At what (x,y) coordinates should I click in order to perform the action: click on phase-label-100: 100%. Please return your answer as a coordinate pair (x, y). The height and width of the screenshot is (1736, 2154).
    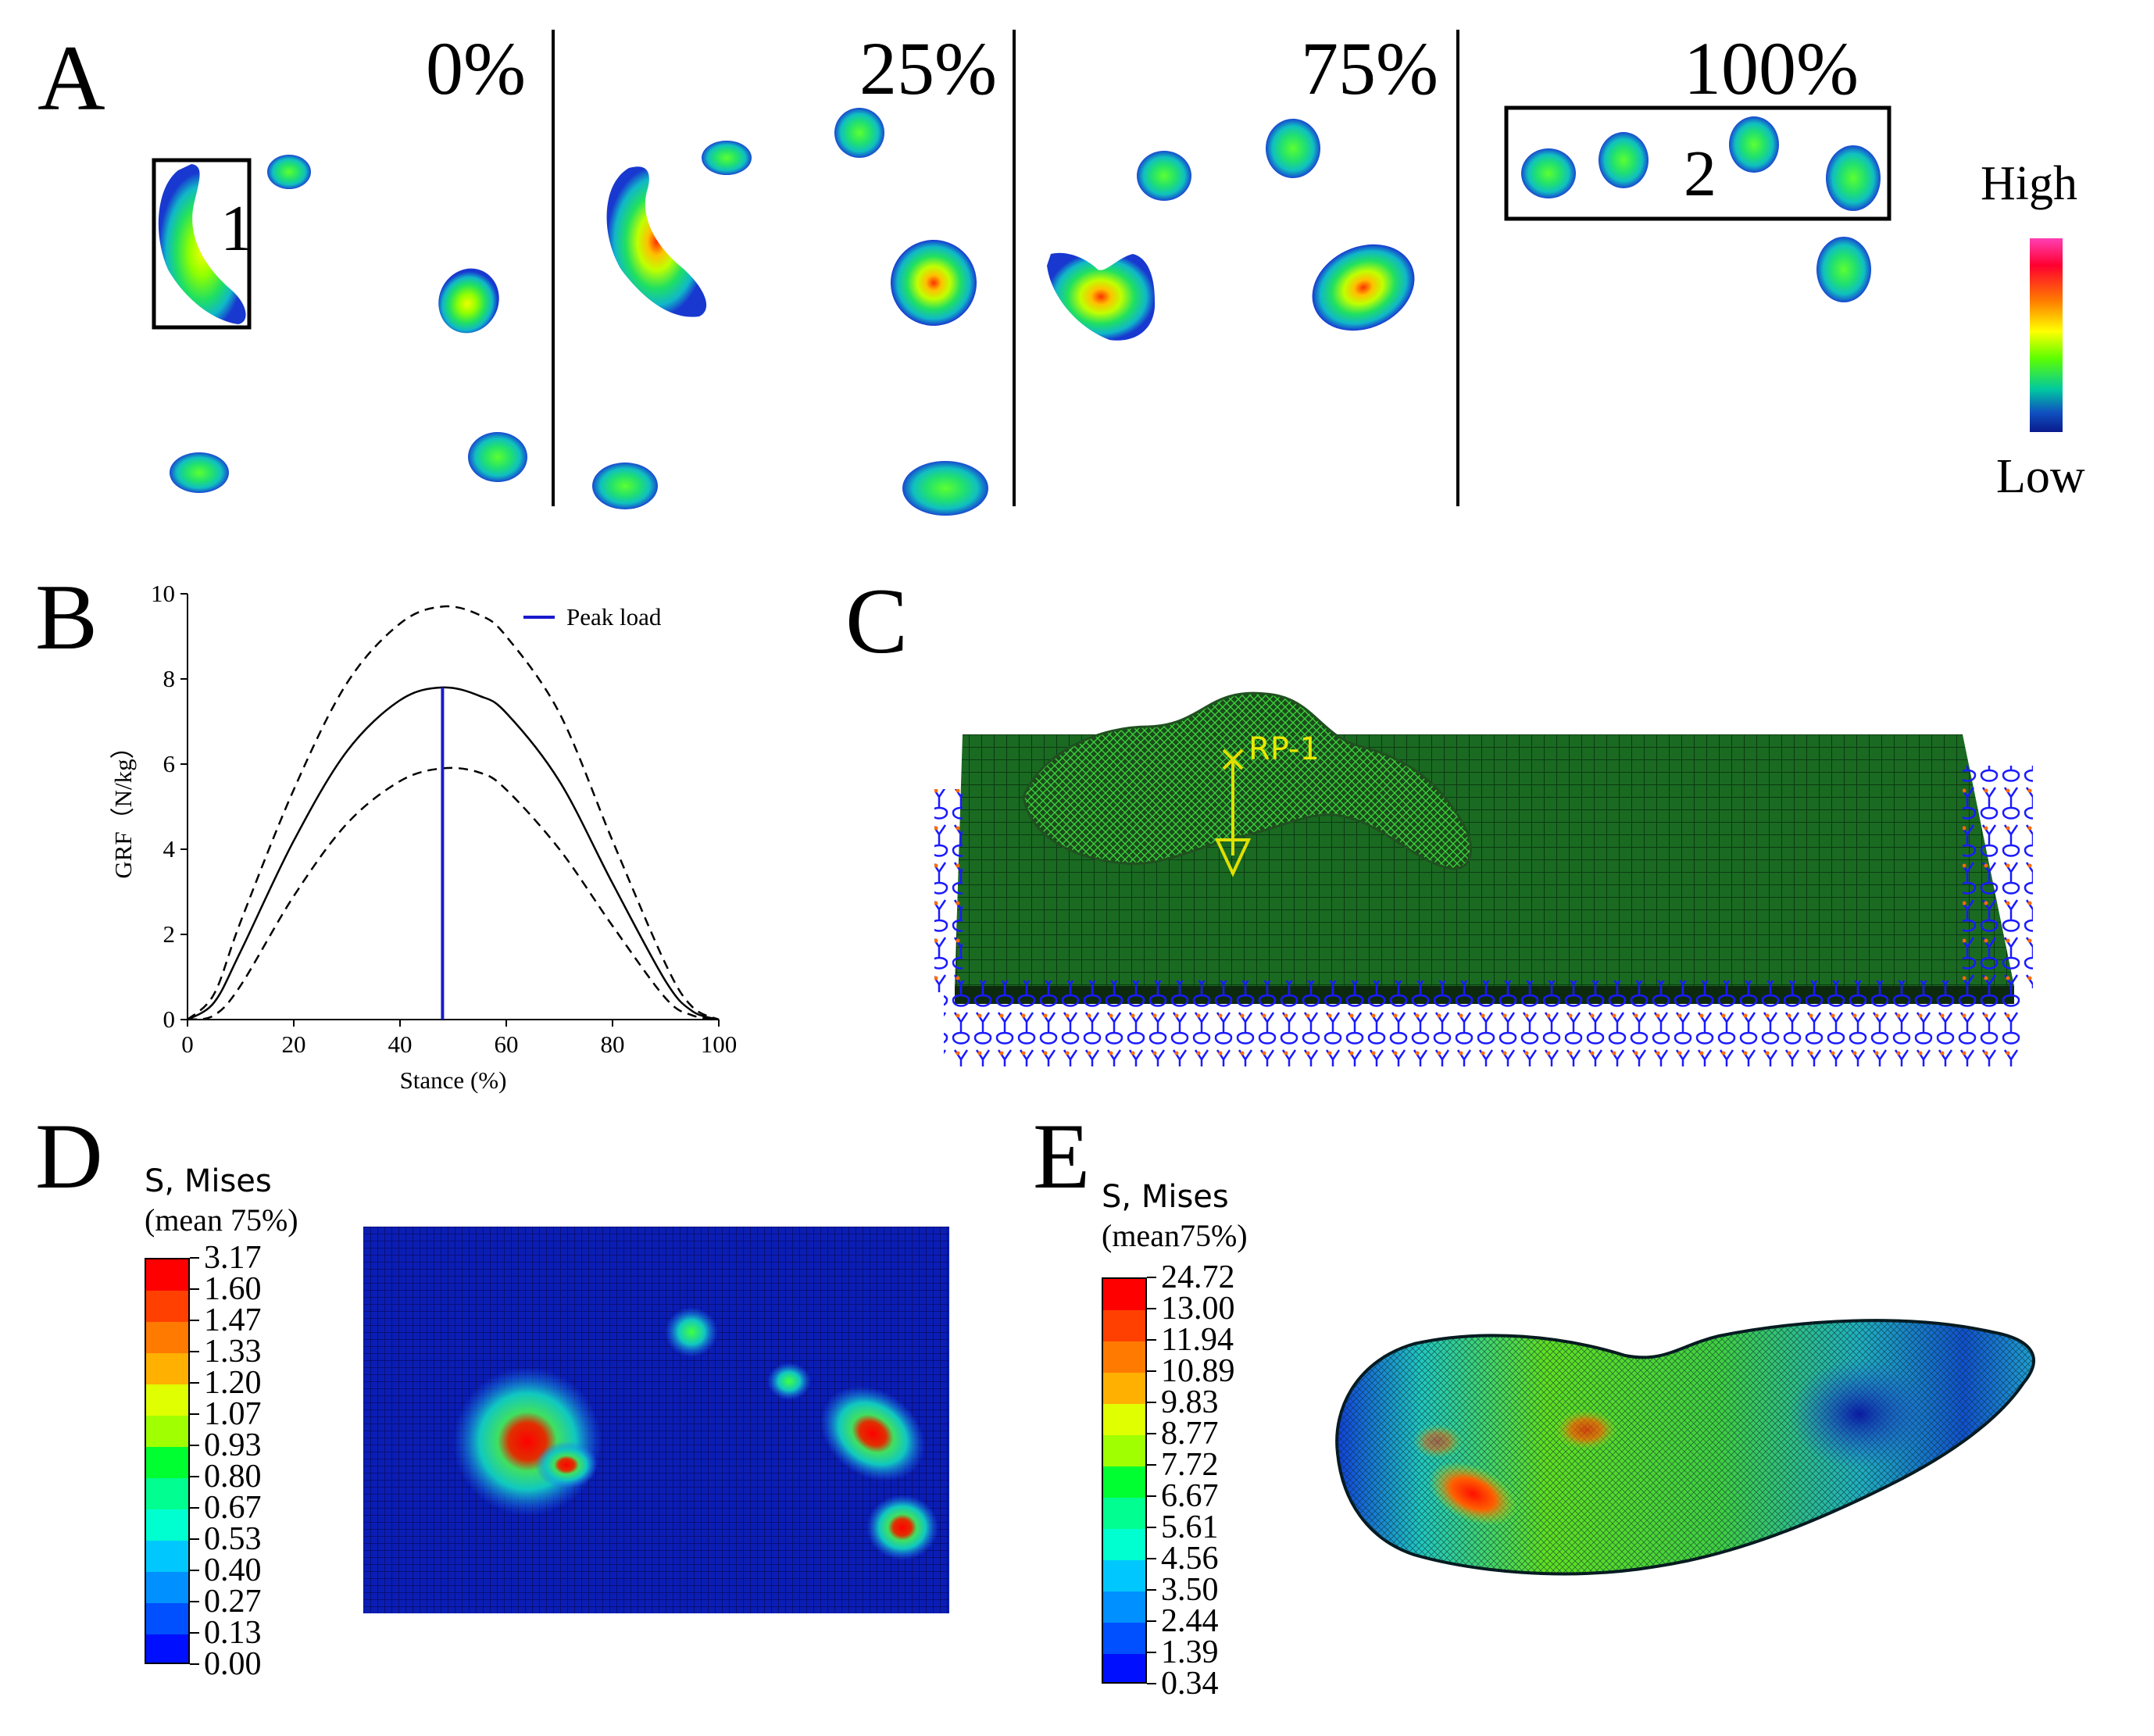
    Looking at the image, I should click on (1772, 68).